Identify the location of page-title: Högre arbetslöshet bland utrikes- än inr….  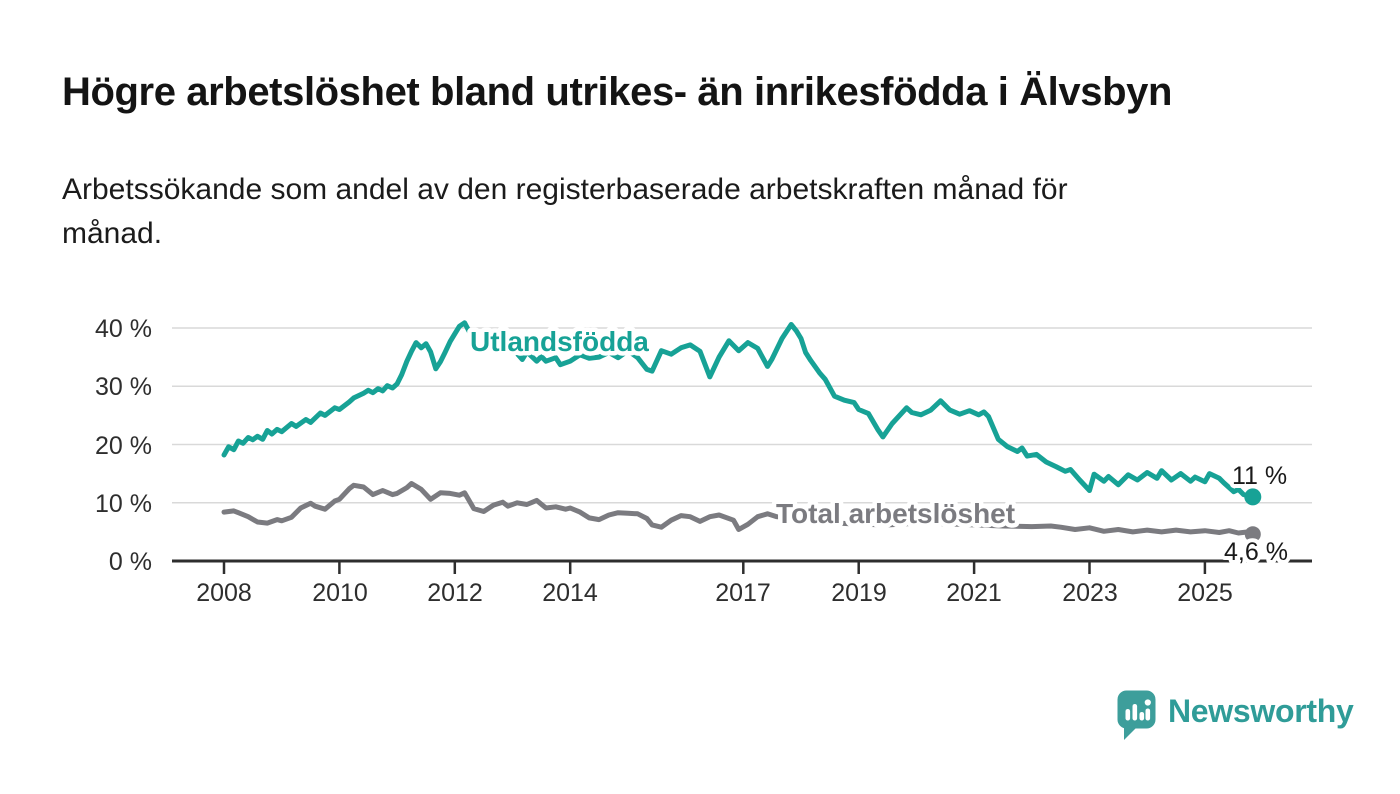
(617, 92).